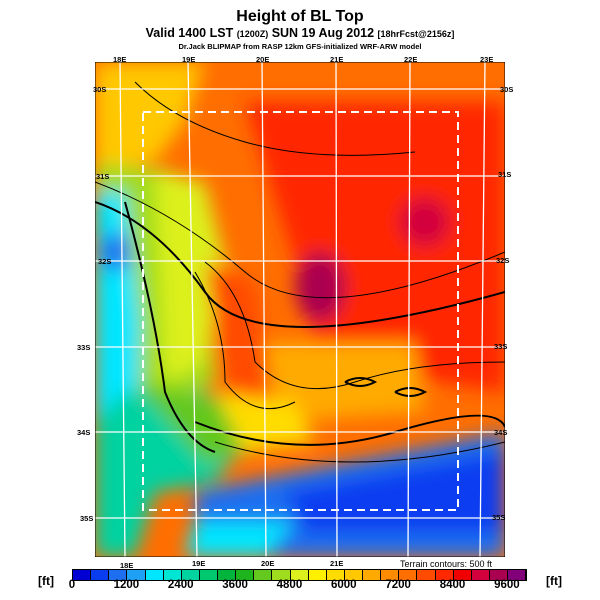 This screenshot has width=600, height=600. Describe the element at coordinates (398, 585) in the screenshot. I see `colorbar-tick-label: 7200` at that location.